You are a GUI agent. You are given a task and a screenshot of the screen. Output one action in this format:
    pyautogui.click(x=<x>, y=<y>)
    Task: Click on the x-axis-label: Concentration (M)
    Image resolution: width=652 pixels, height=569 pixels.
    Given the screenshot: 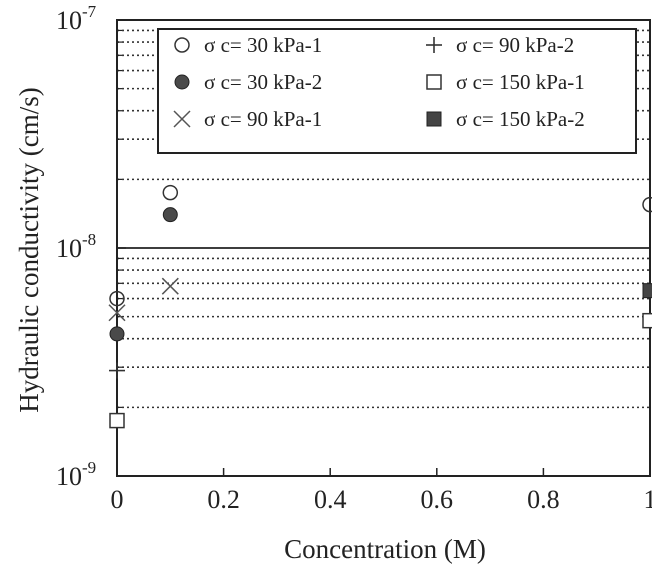 What is the action you would take?
    pyautogui.click(x=385, y=549)
    